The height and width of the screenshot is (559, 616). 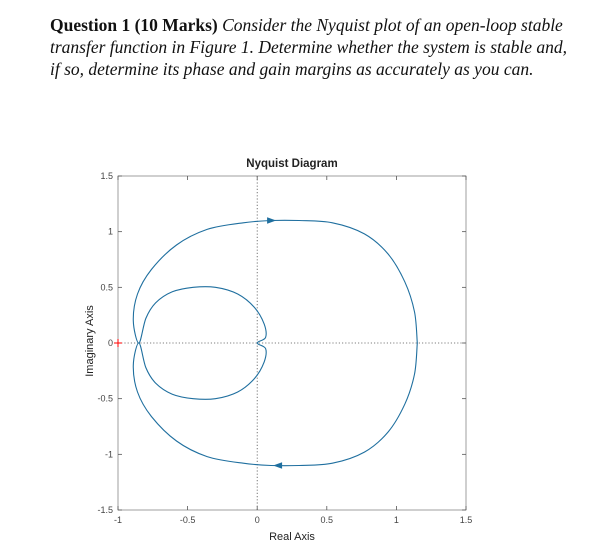 What do you see at coordinates (90, 341) in the screenshot?
I see `y-axis-label: Imaginary Axis` at bounding box center [90, 341].